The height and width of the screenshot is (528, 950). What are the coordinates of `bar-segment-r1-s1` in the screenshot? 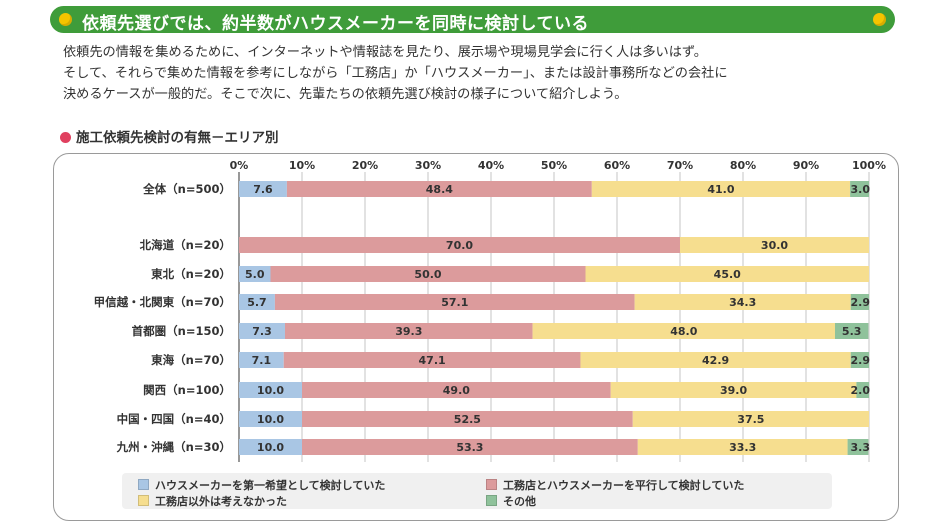 It's located at (459, 245).